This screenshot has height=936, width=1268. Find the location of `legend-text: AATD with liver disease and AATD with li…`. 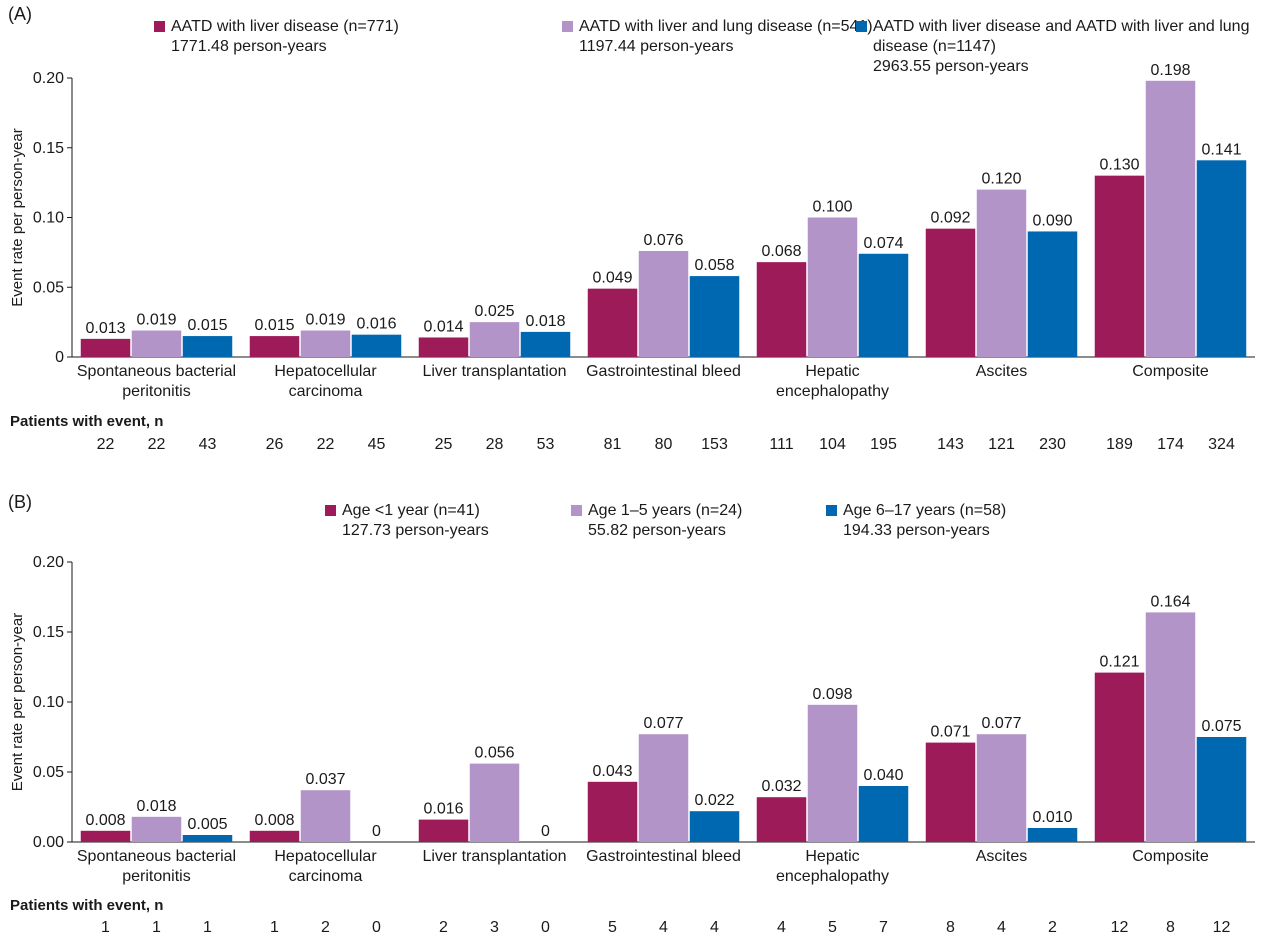

legend-text: AATD with liver disease and AATD with li… is located at coordinates (1063, 47).